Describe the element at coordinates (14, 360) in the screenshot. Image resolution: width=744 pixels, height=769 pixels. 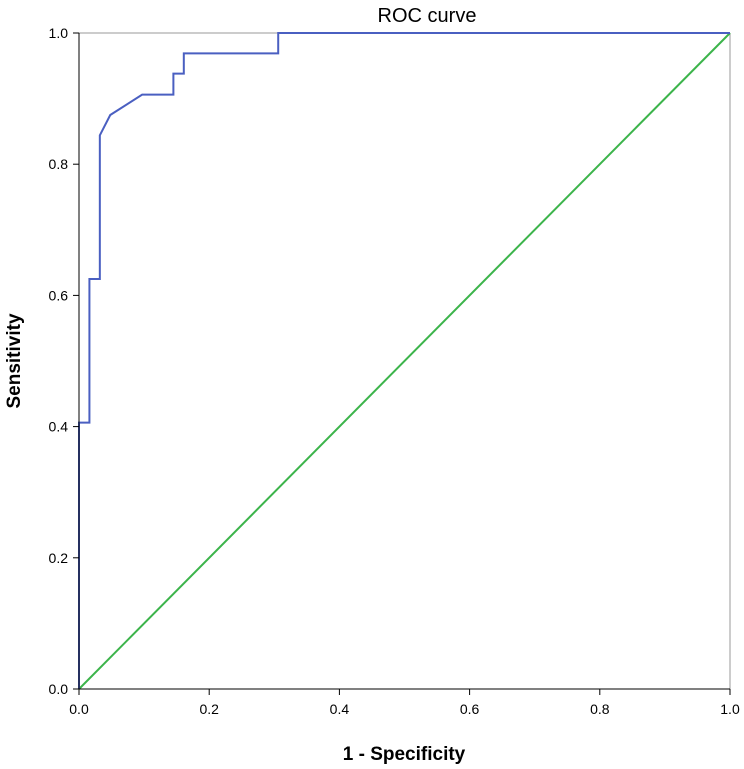
I see `y-axis-title: Sensitivity` at that location.